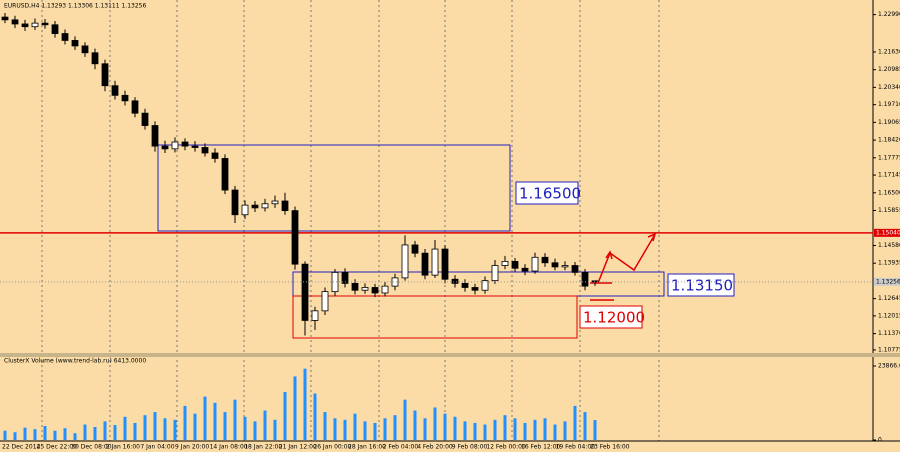 The height and width of the screenshot is (452, 900). I want to click on y-tick-label: 1.22990, so click(889, 14).